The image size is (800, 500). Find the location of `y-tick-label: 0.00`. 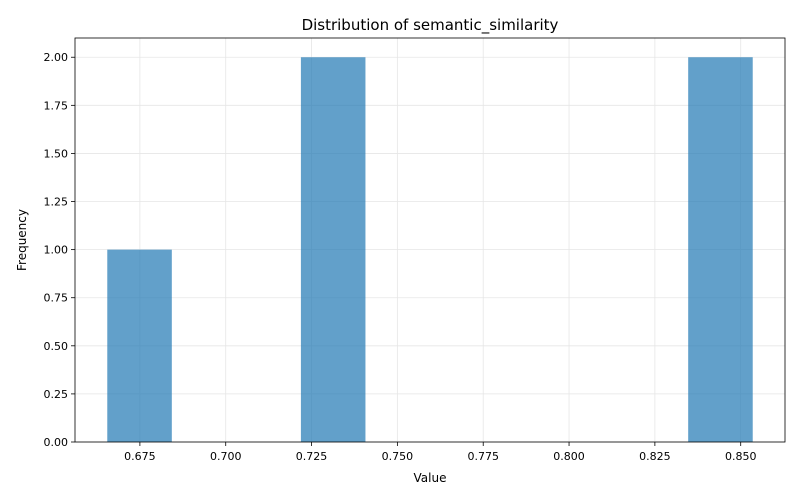

y-tick-label: 0.00 is located at coordinates (56, 442).